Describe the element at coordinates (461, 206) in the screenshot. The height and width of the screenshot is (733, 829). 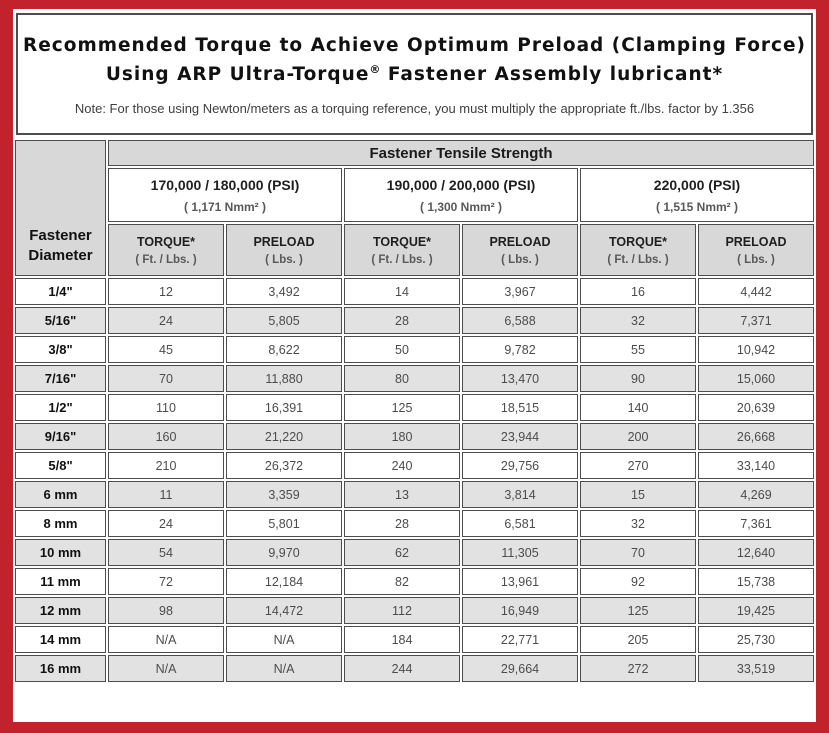
I see `nmm-label: ( 1,300 Nmm² )` at that location.